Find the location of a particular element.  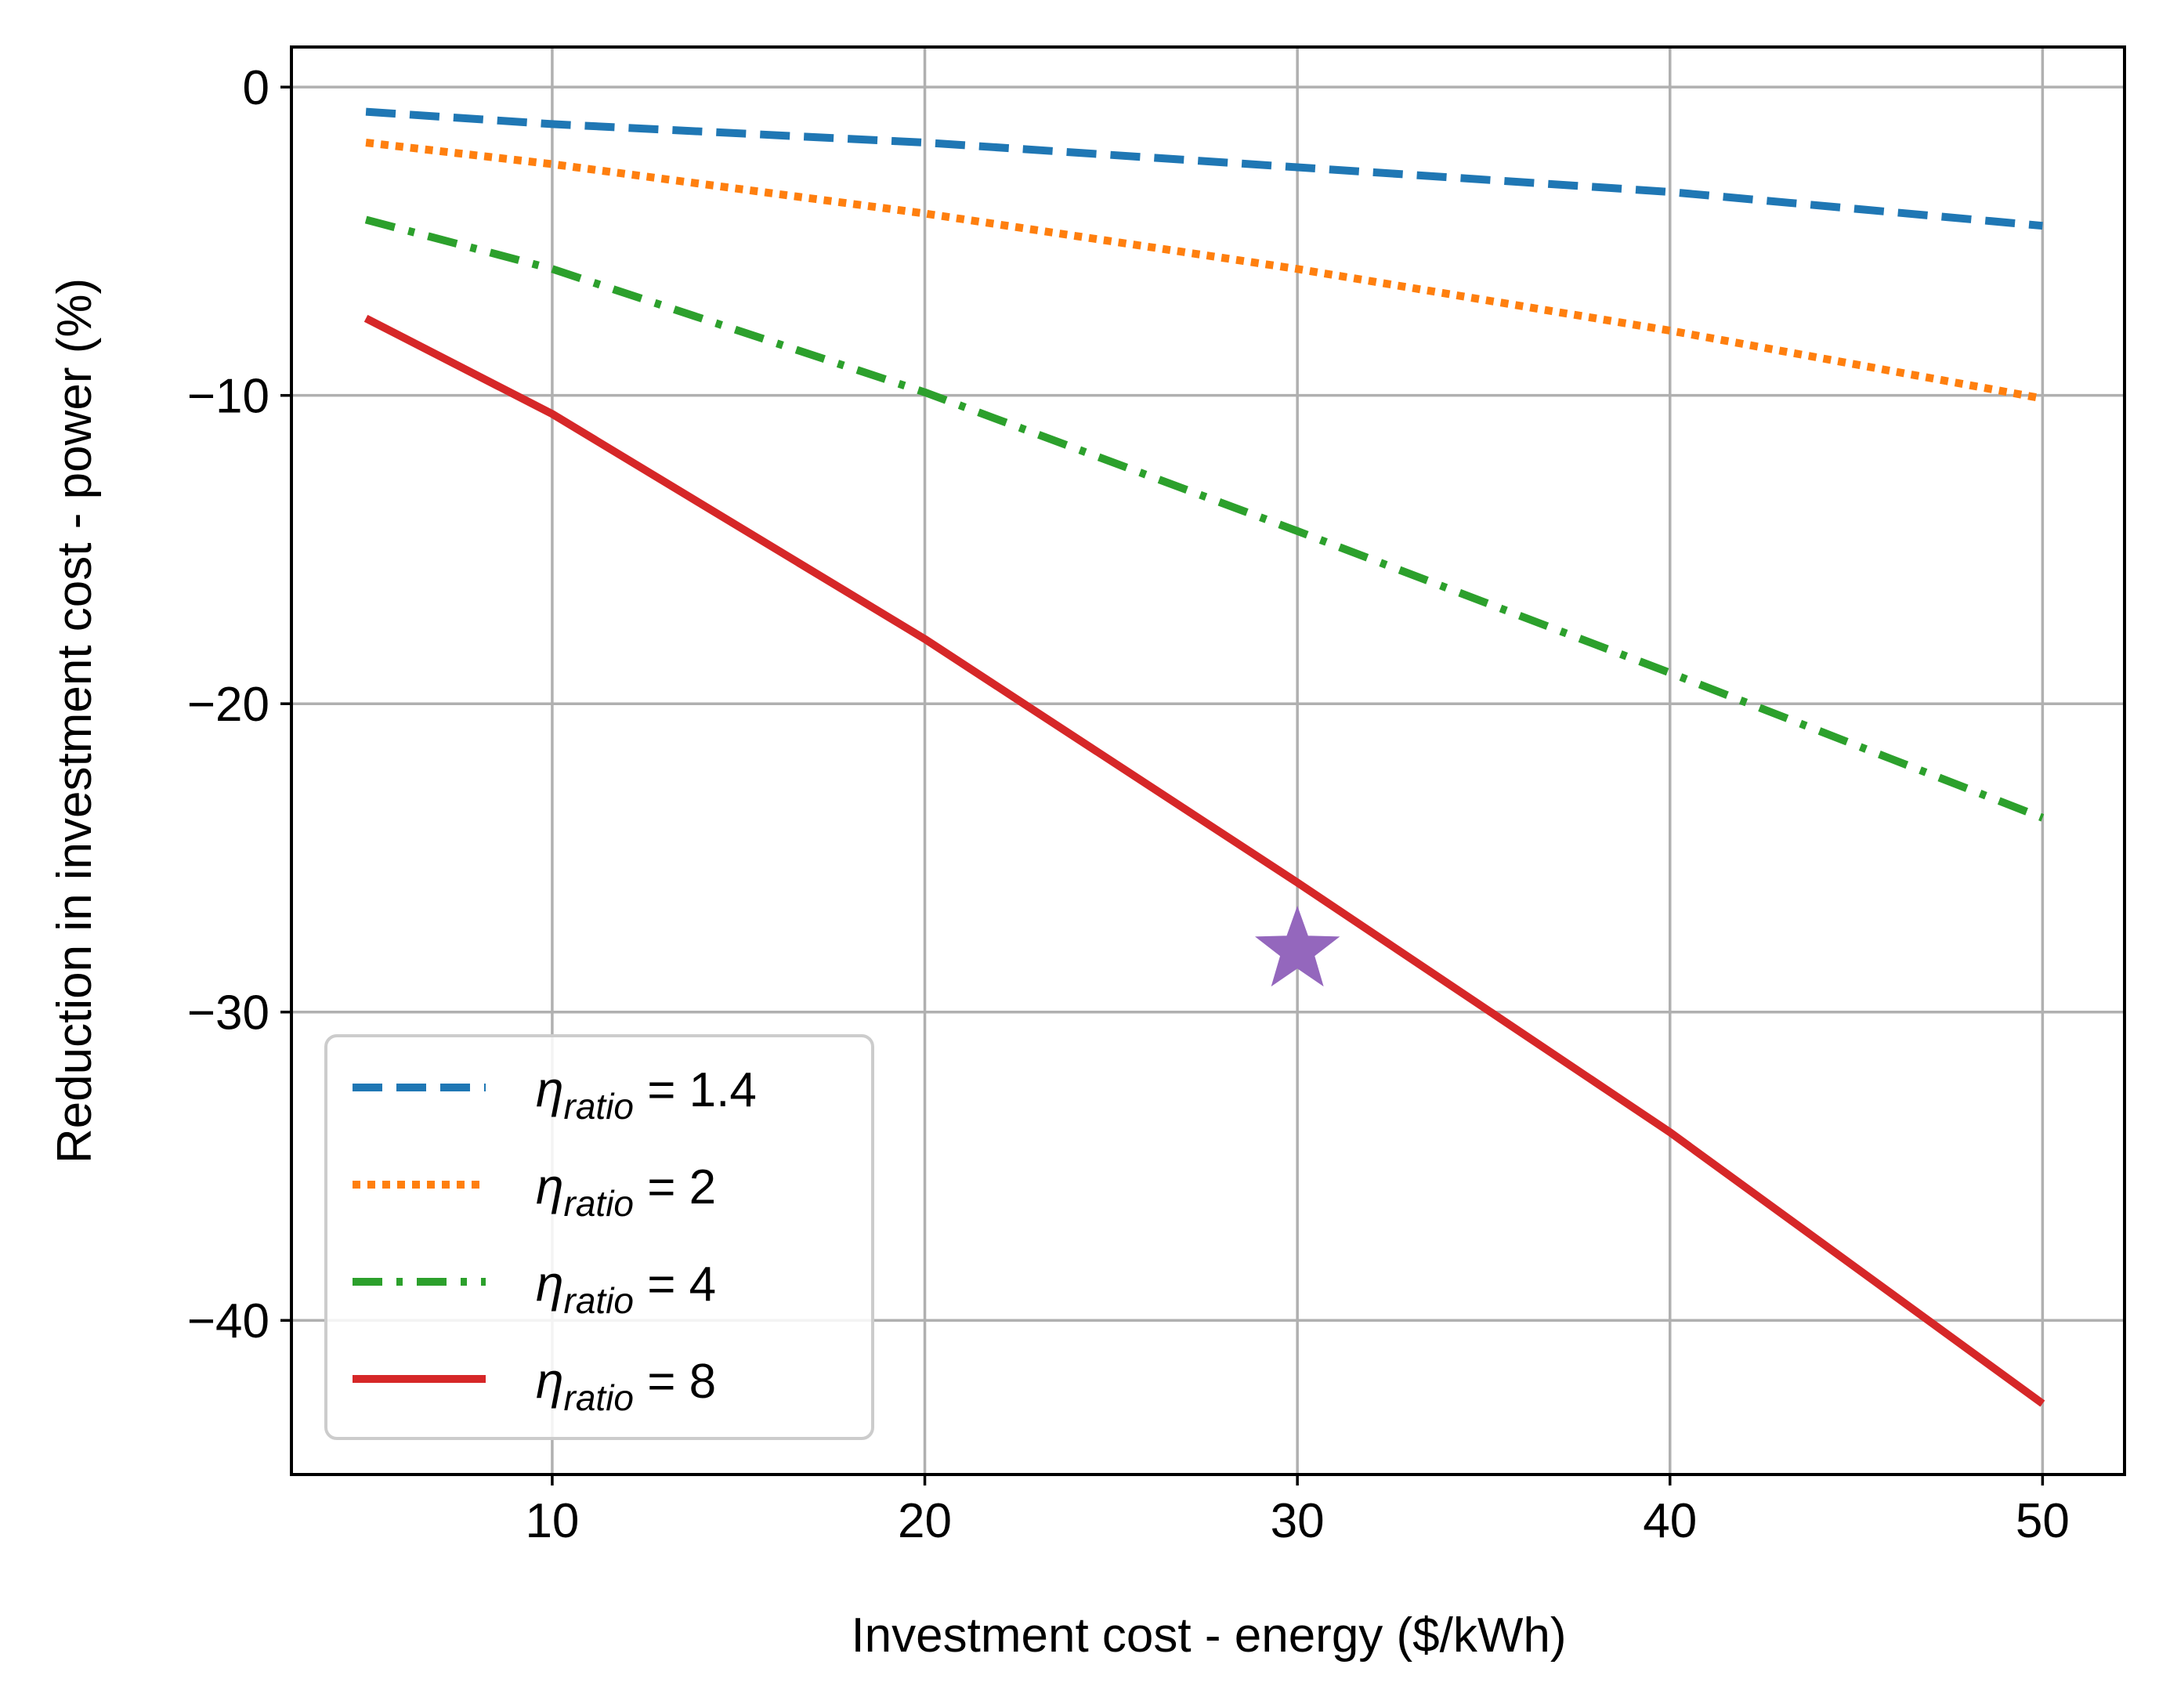

x-tick-label: 40 is located at coordinates (1670, 1521).